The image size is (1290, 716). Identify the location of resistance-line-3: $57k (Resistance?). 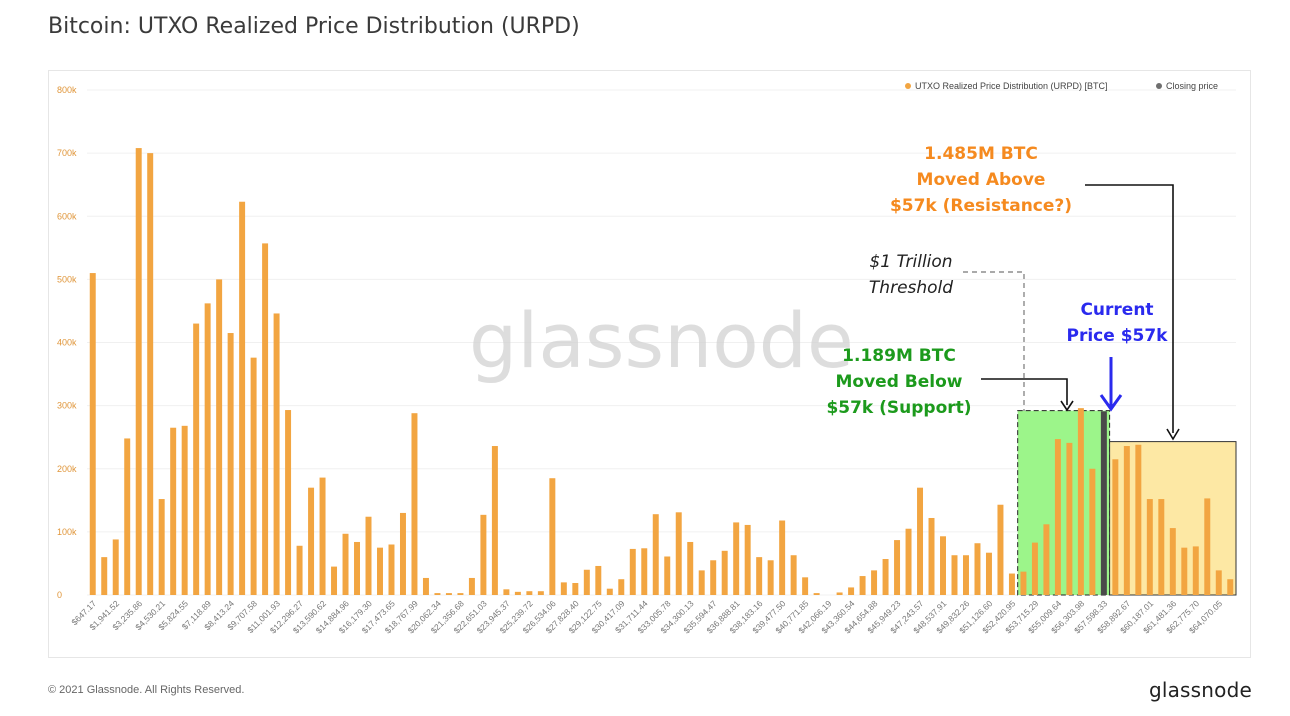
(981, 206).